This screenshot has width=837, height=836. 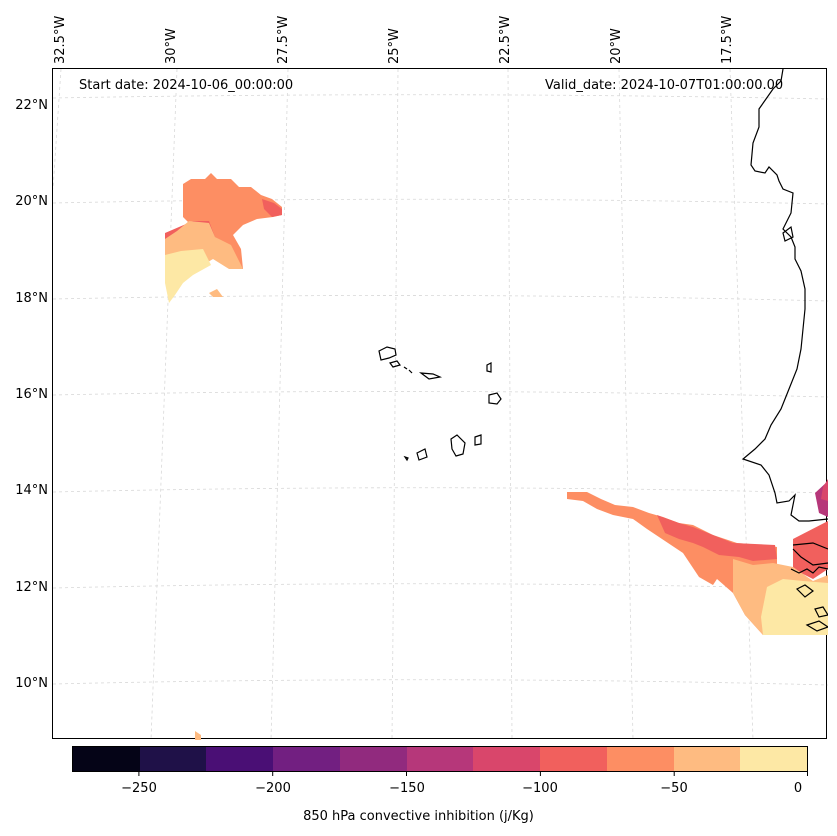 What do you see at coordinates (31, 201) in the screenshot?
I see `lat-label-20n: 20°N` at bounding box center [31, 201].